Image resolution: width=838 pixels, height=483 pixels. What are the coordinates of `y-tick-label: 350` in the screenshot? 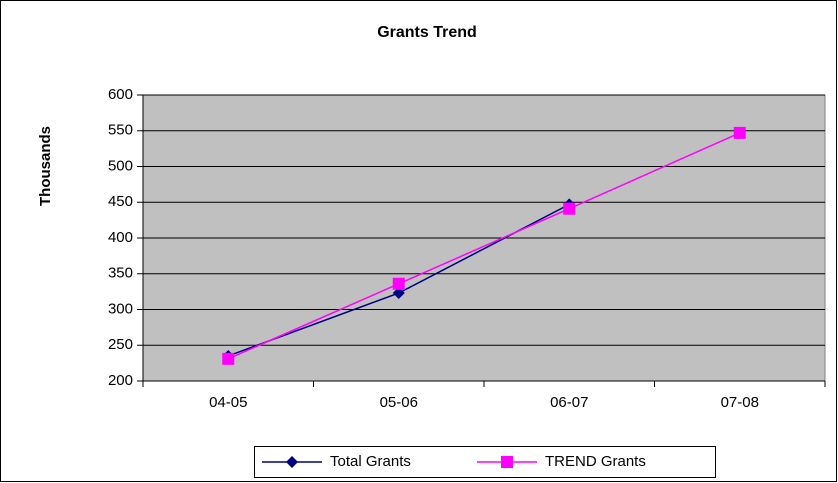 It's located at (120, 273).